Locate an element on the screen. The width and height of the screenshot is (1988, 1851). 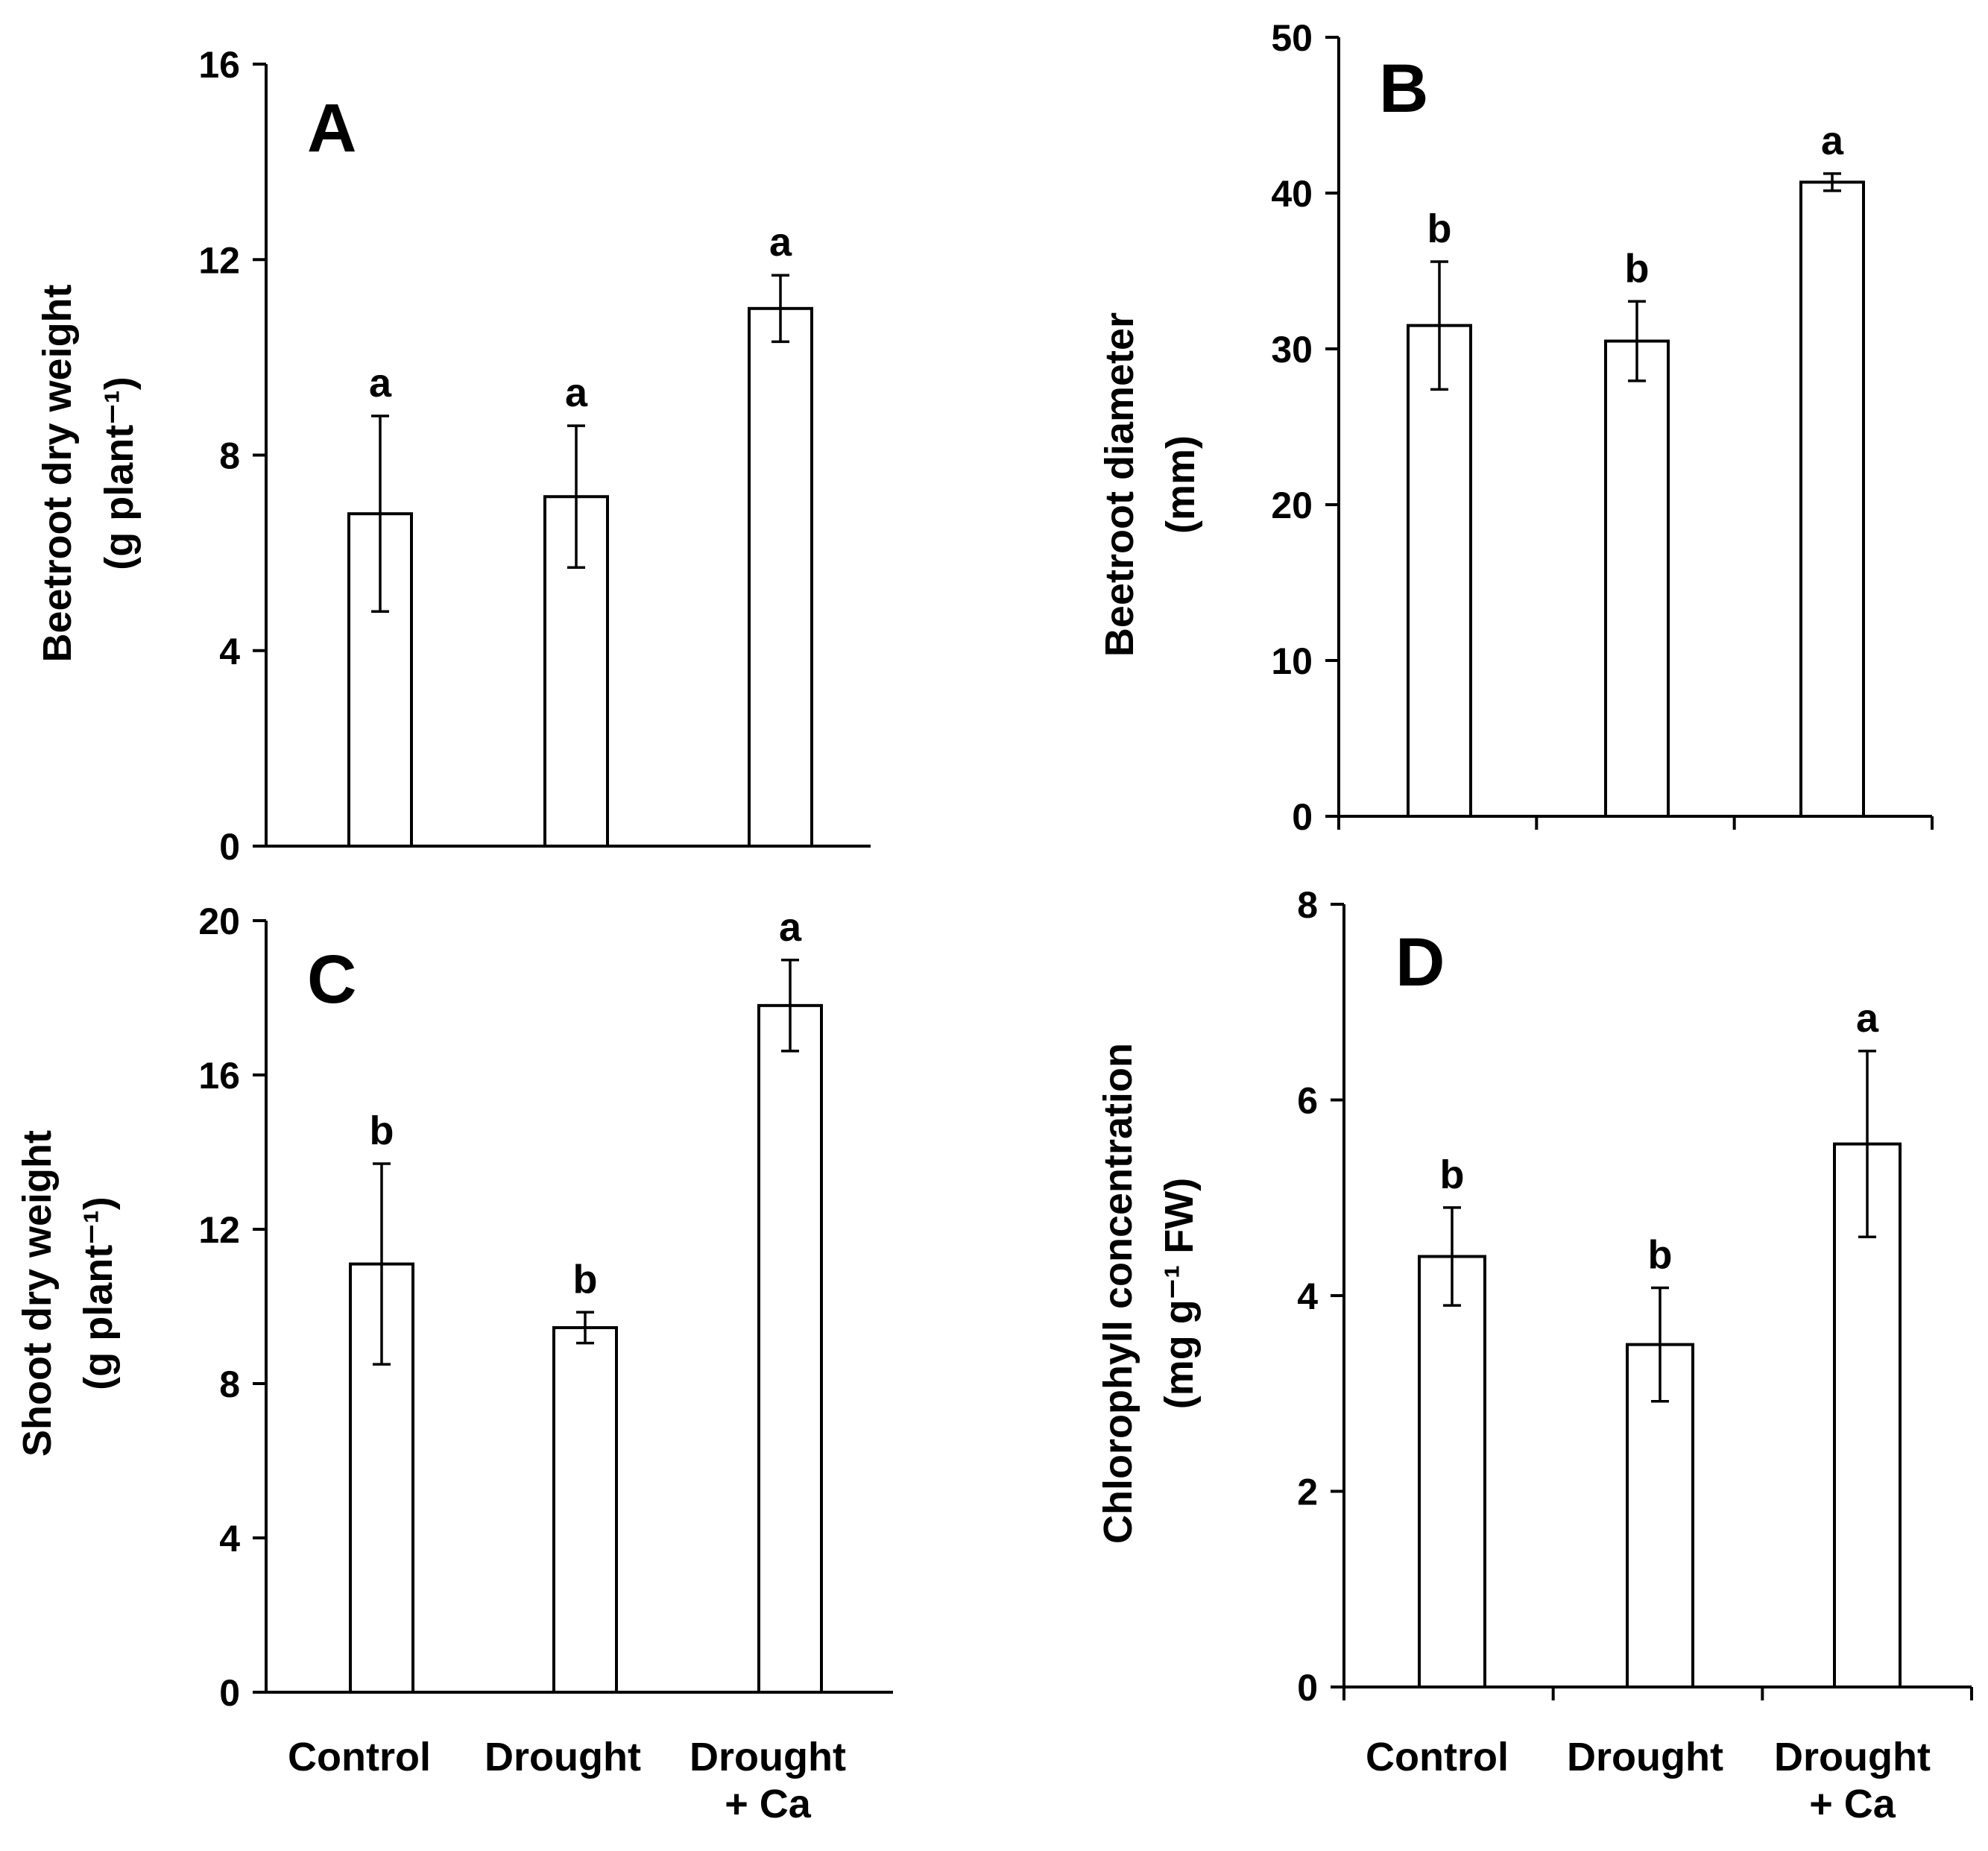
panel-letter: D is located at coordinates (1420, 962).